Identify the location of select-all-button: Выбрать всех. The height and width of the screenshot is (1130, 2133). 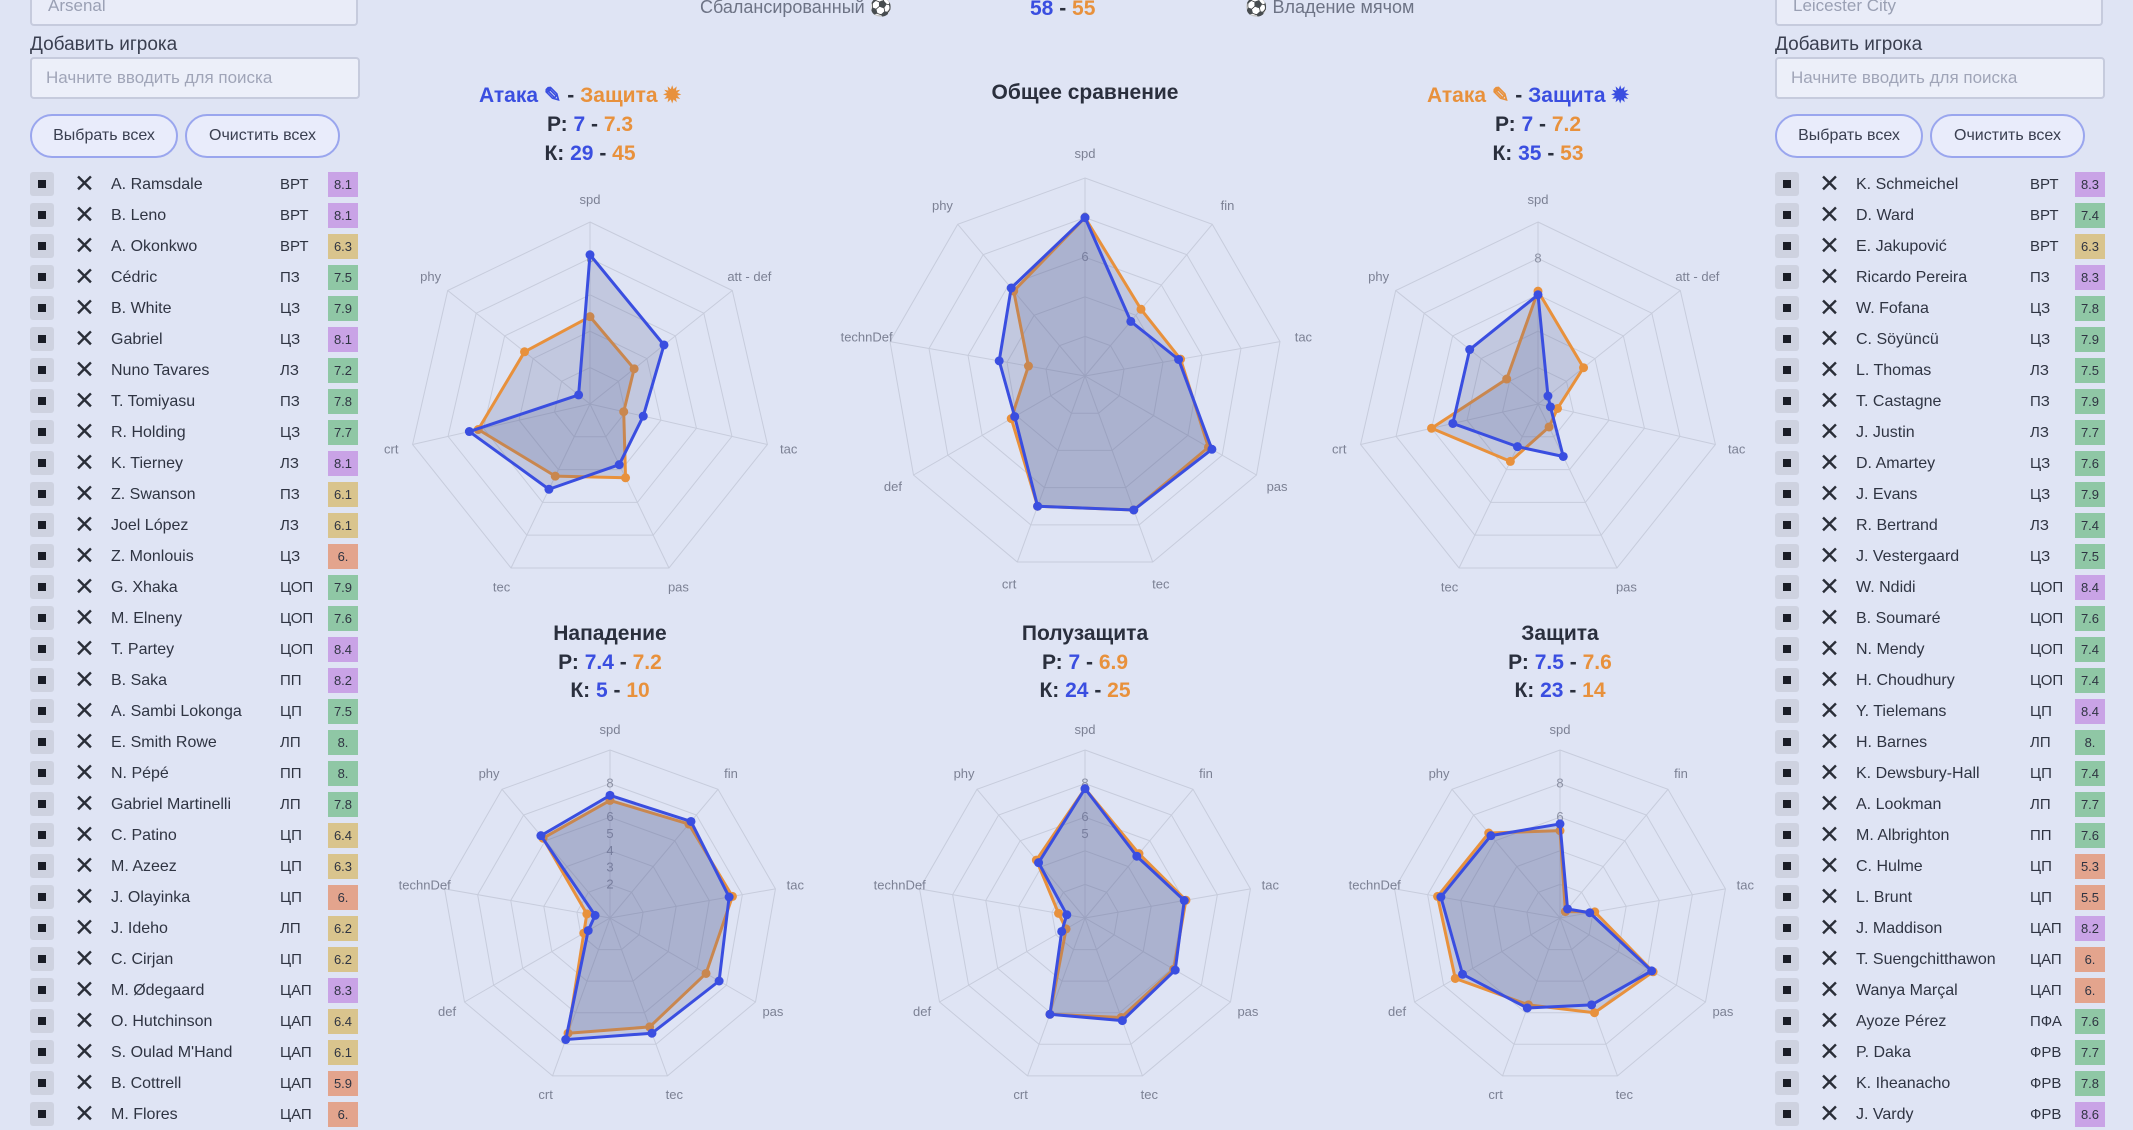
(104, 136).